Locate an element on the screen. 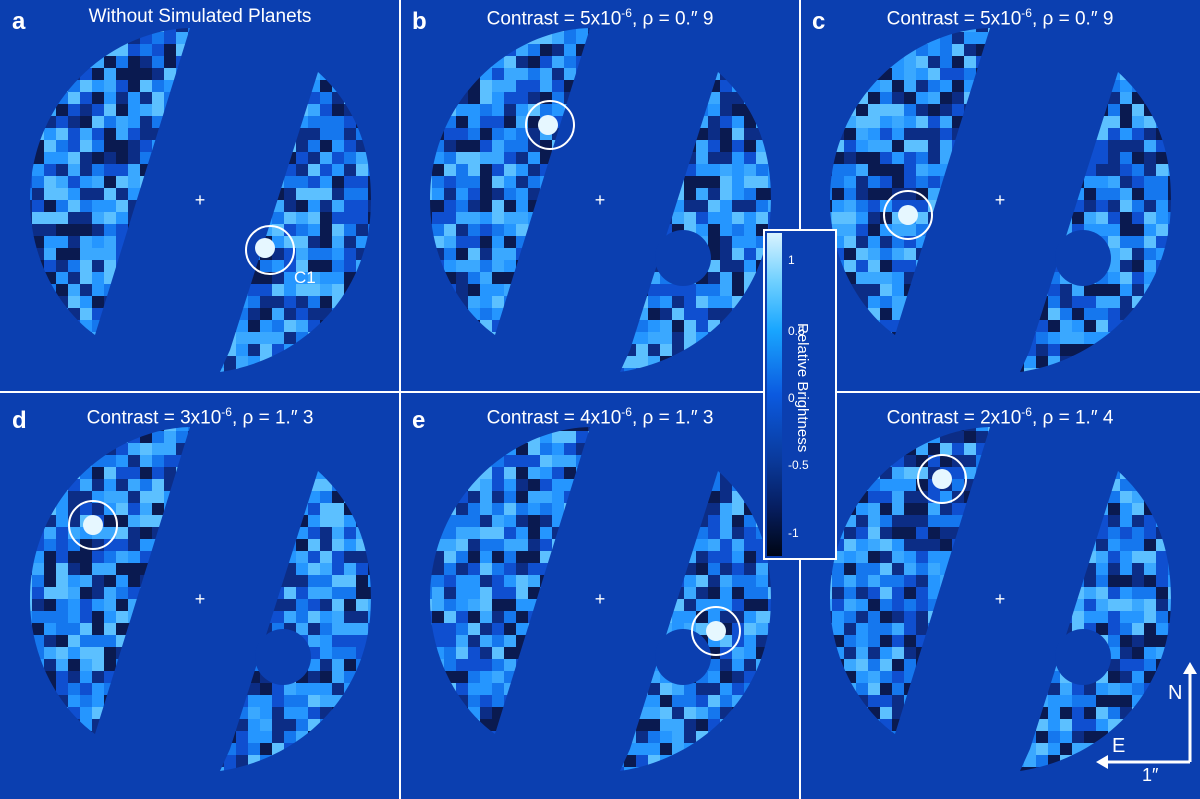 This screenshot has width=1200, height=799. panel-letter: d is located at coordinates (19, 420).